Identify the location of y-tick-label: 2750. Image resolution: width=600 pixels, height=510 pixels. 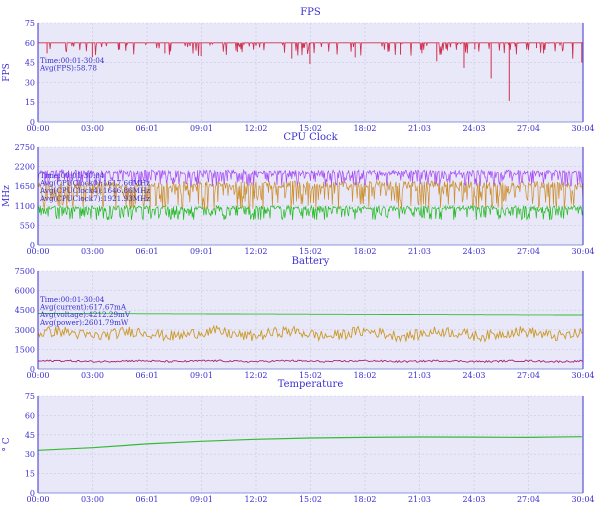
(25, 147).